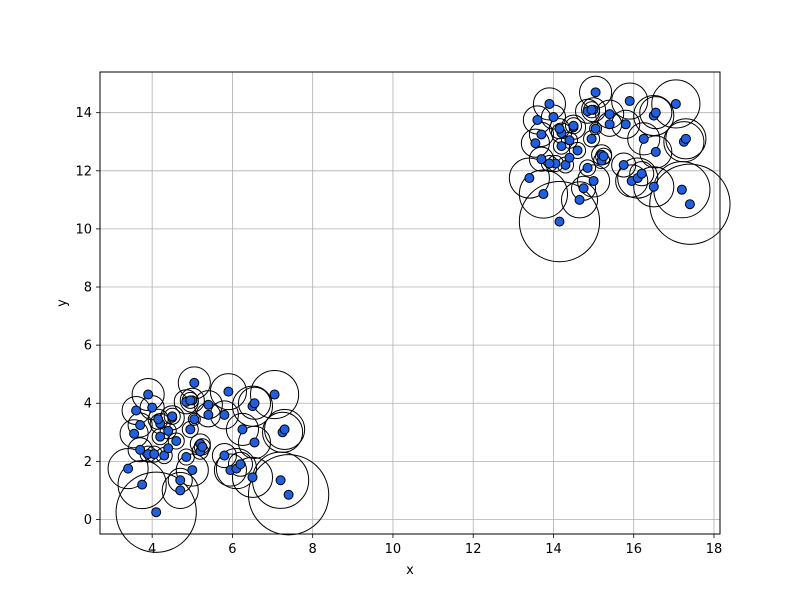  What do you see at coordinates (232, 549) in the screenshot?
I see `x-tick-label: 6` at bounding box center [232, 549].